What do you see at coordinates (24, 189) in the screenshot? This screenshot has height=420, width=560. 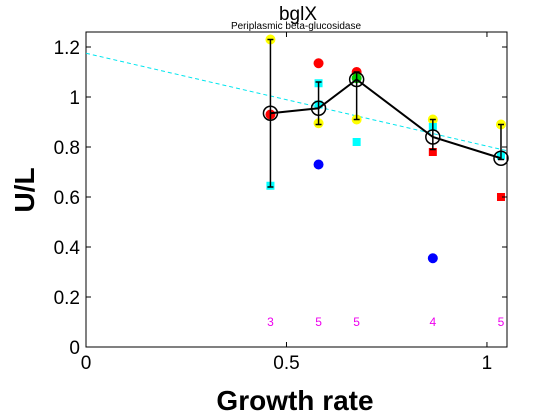 I see `y-axis-title: U/L` at bounding box center [24, 189].